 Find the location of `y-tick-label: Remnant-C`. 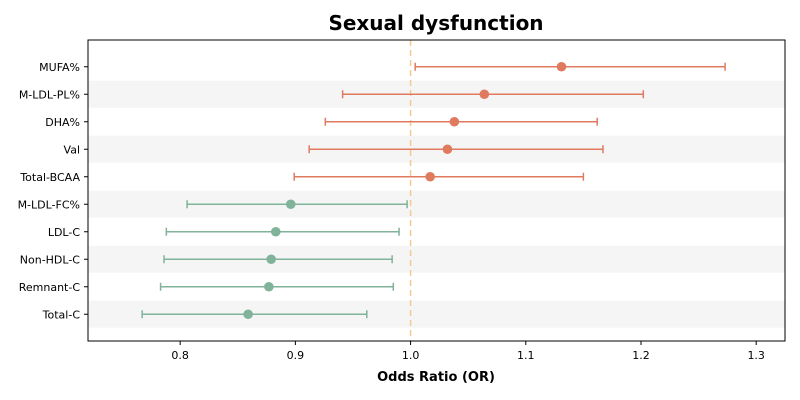

y-tick-label: Remnant-C is located at coordinates (50, 287).